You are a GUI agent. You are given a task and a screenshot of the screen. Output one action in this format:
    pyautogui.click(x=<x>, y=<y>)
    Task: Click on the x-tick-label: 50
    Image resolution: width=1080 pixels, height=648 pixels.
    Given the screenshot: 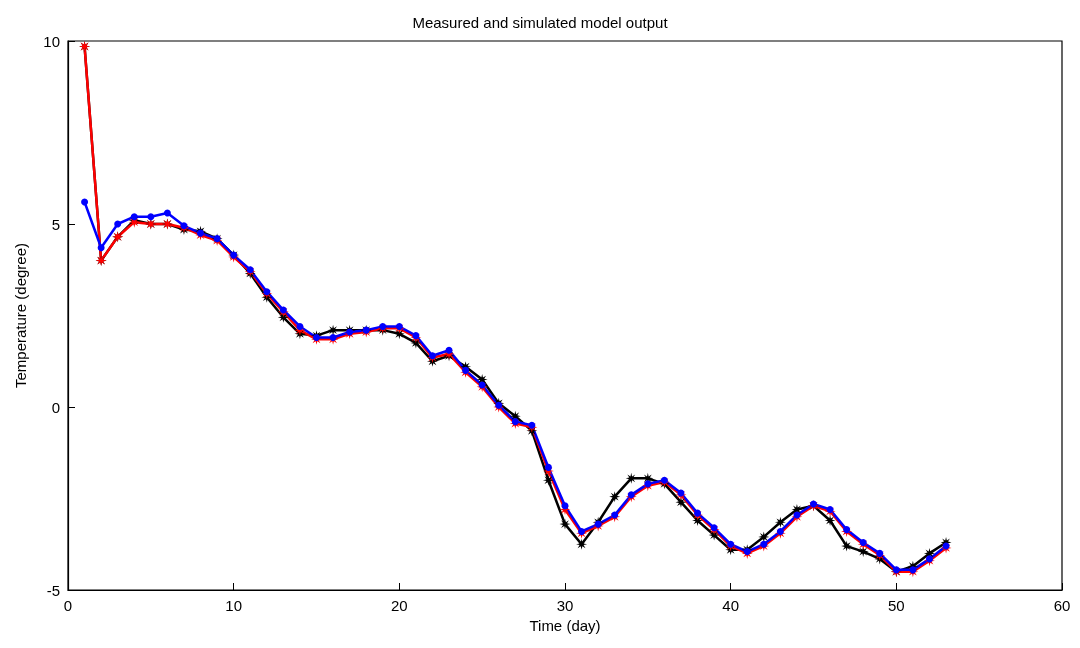 What is the action you would take?
    pyautogui.click(x=896, y=605)
    